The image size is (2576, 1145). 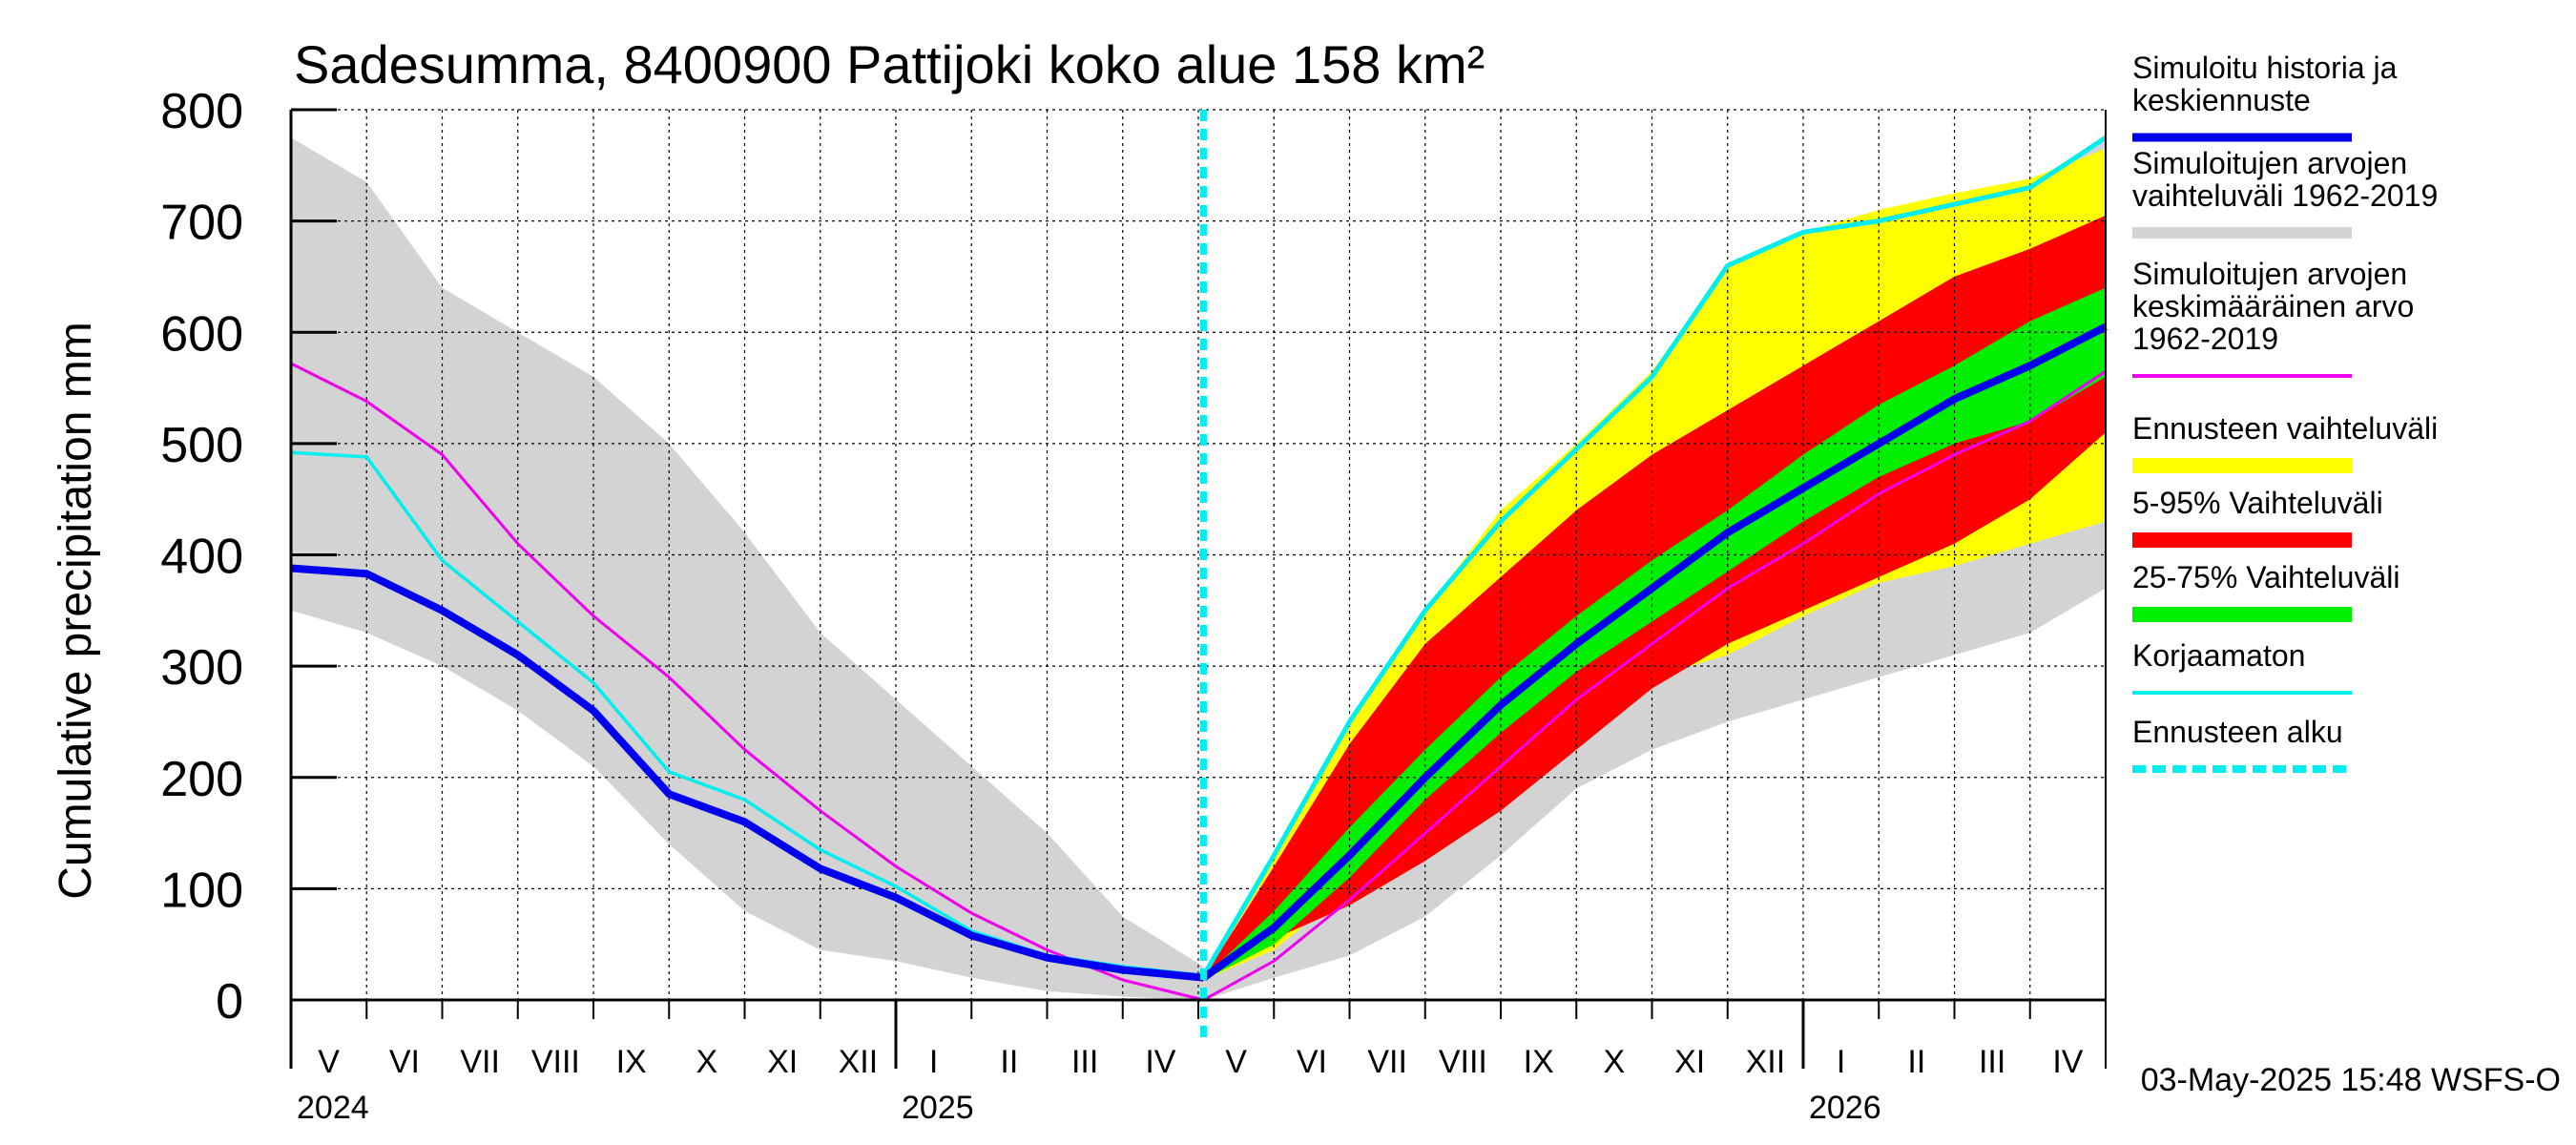 What do you see at coordinates (2265, 68) in the screenshot?
I see `legend-label: Simuloitu historia ja` at bounding box center [2265, 68].